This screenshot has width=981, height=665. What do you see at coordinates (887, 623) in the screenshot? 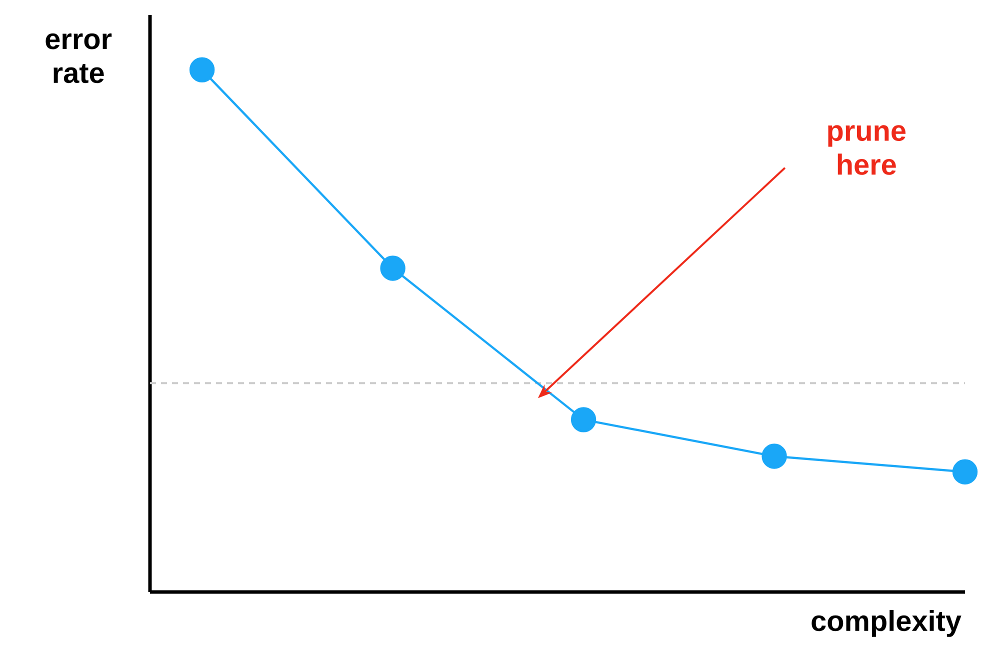
I see `x-axis-title: complexity` at bounding box center [887, 623].